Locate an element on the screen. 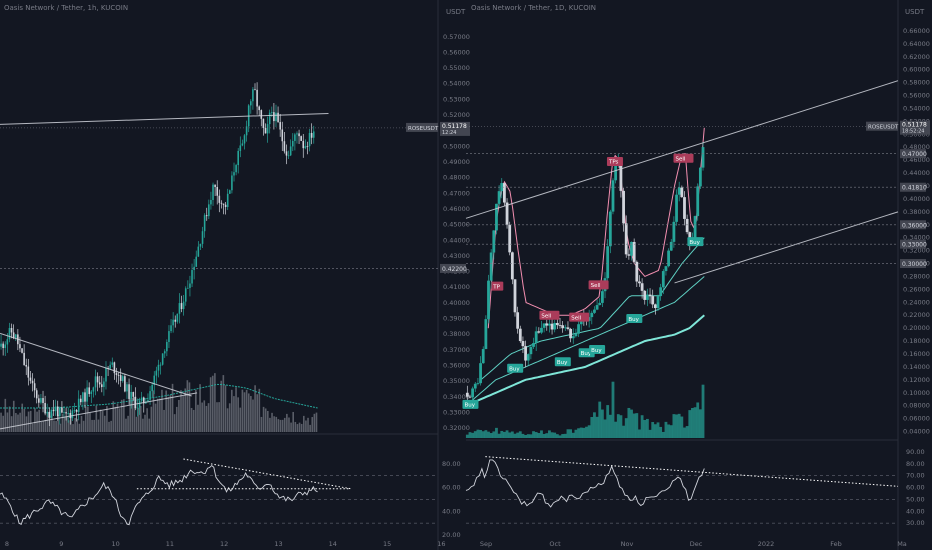 This screenshot has width=932, height=550. pane0-y-tick-label: 0.44000 is located at coordinates (456, 240).